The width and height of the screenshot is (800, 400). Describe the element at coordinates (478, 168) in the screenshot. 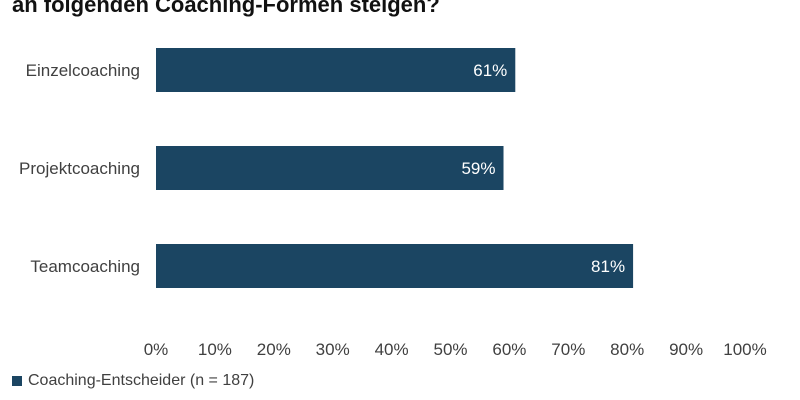

I see `value-label-projektcoaching: 59%` at that location.